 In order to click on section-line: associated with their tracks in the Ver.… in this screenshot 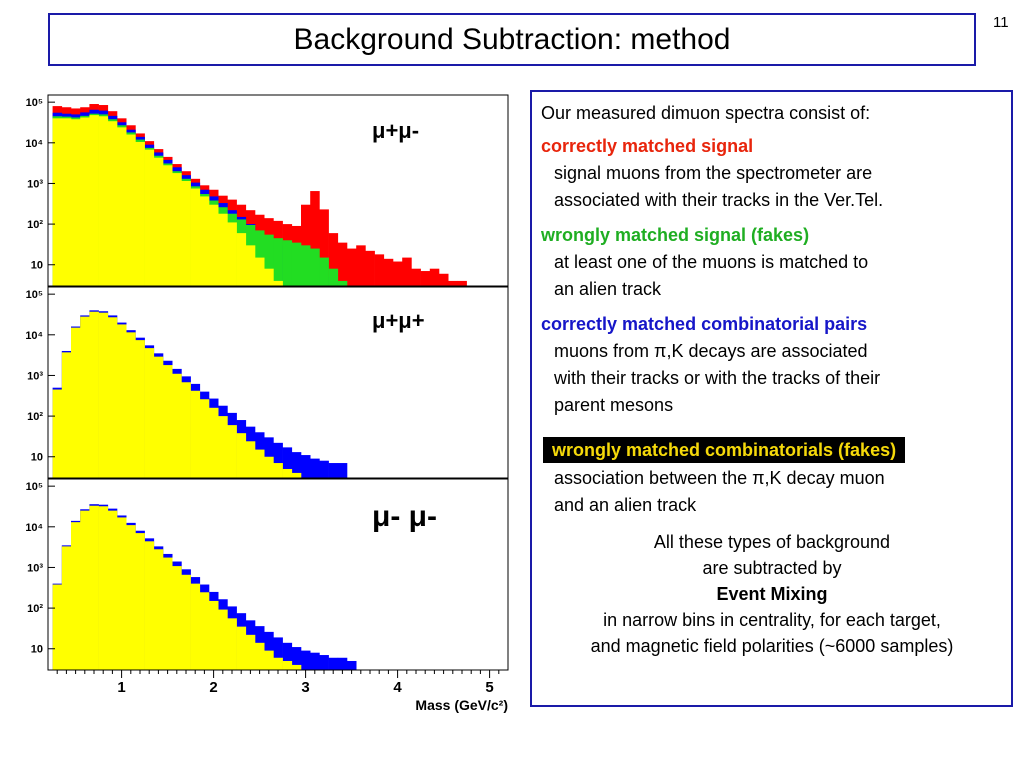, I will do `click(719, 200)`.